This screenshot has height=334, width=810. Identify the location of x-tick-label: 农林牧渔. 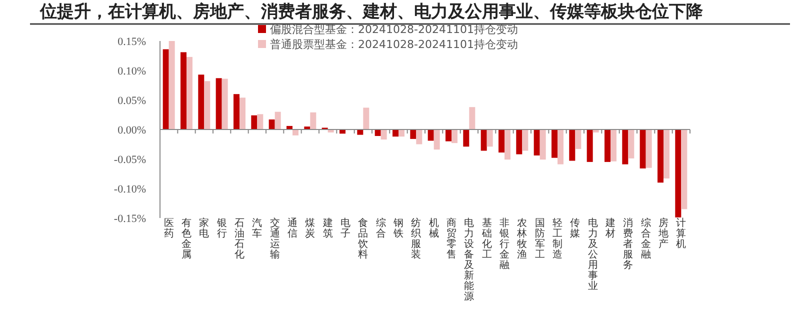
(522, 239).